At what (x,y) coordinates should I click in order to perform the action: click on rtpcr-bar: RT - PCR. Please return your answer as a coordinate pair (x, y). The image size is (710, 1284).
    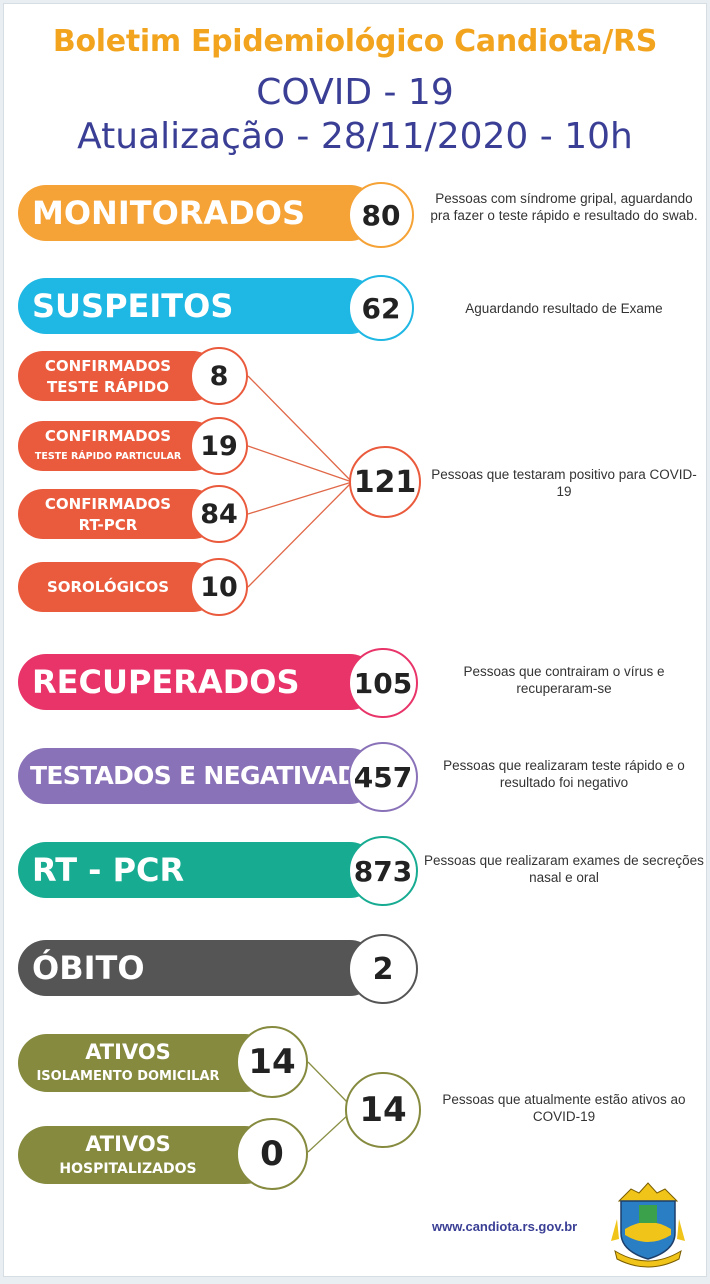
    Looking at the image, I should click on (198, 870).